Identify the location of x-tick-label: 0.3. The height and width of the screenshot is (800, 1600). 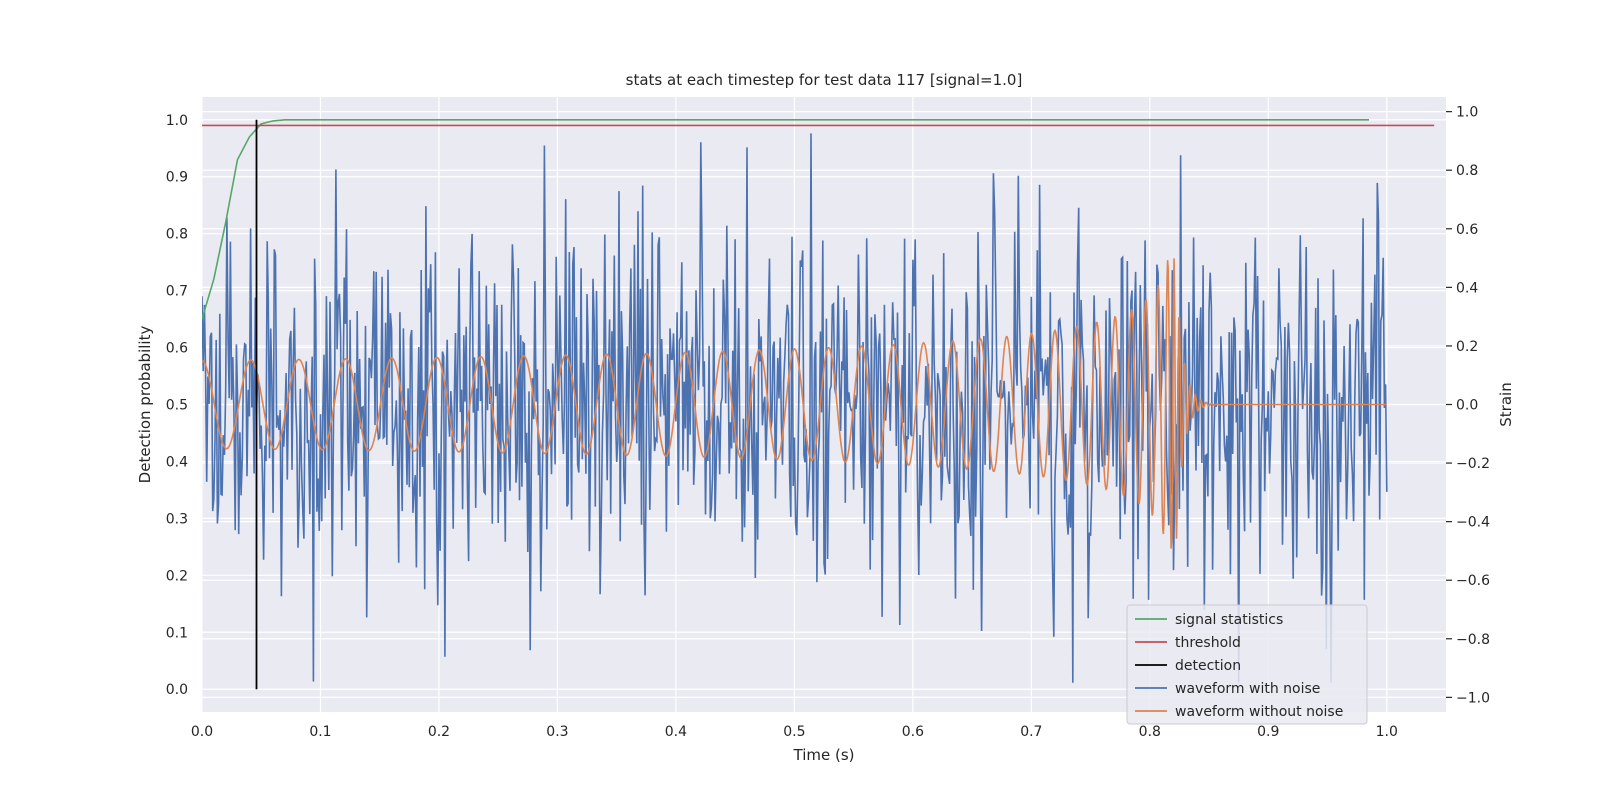
(557, 732).